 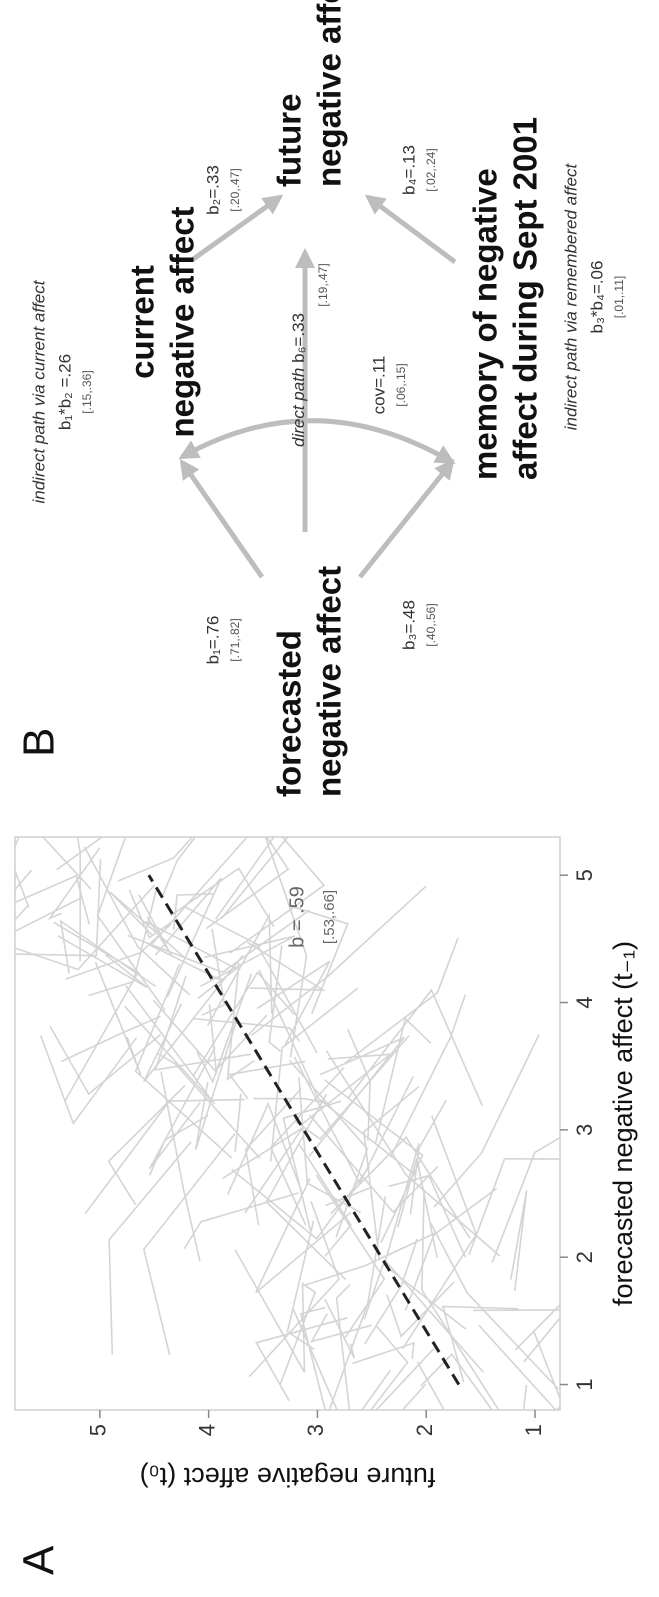 What do you see at coordinates (525, 298) in the screenshot?
I see `node-label: affect during Sept 2001` at bounding box center [525, 298].